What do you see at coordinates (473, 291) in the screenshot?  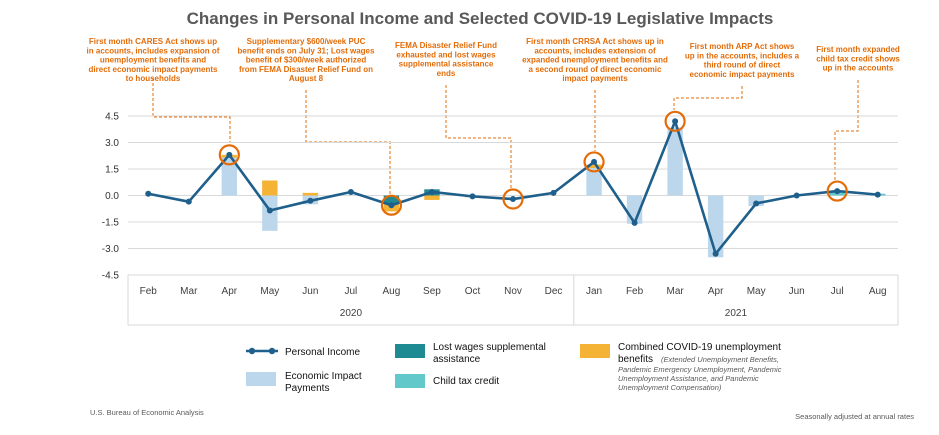 I see `x-tick-label: Oct` at bounding box center [473, 291].